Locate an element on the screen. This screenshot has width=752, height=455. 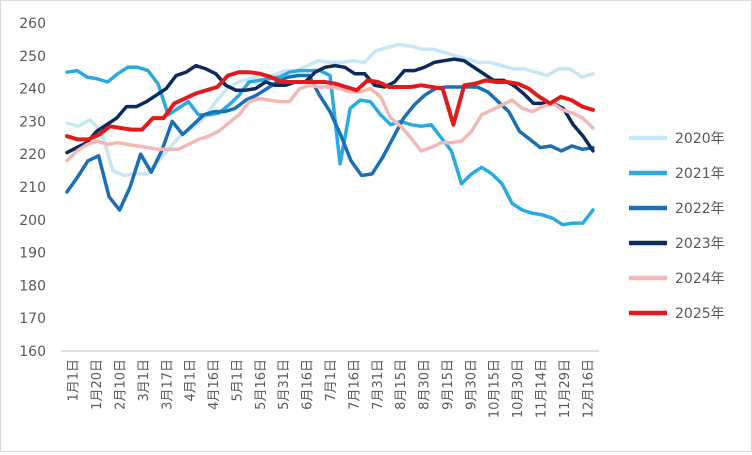
y-tick-label: 180 is located at coordinates (32, 286).